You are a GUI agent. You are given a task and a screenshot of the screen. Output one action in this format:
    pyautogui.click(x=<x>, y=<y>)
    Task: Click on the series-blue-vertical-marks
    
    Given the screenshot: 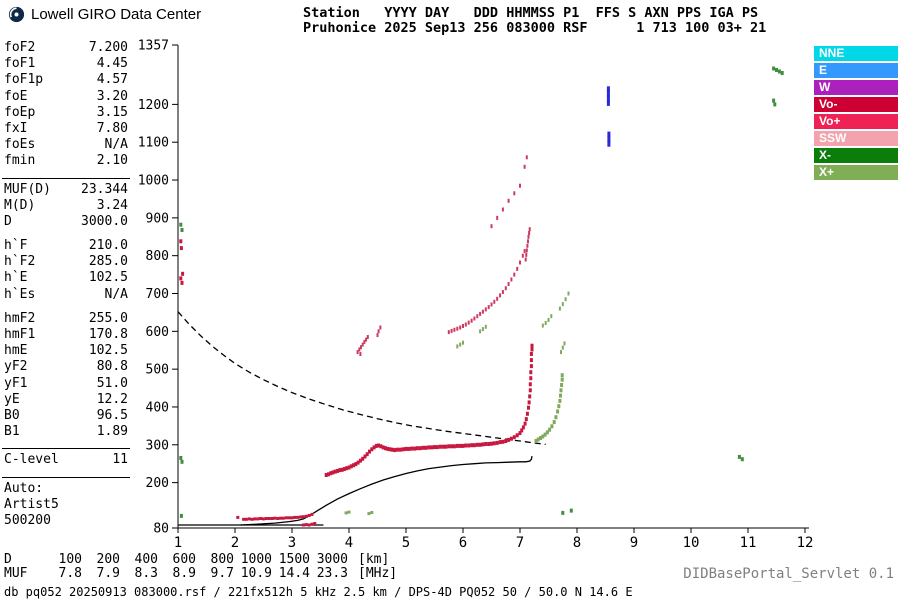 What is the action you would take?
    pyautogui.click(x=608, y=116)
    